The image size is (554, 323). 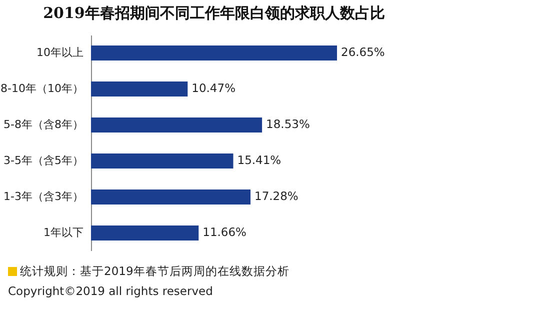 I want to click on chart-title: 2019年春招期间不同工作年限白领的求职人数占比, so click(x=214, y=13).